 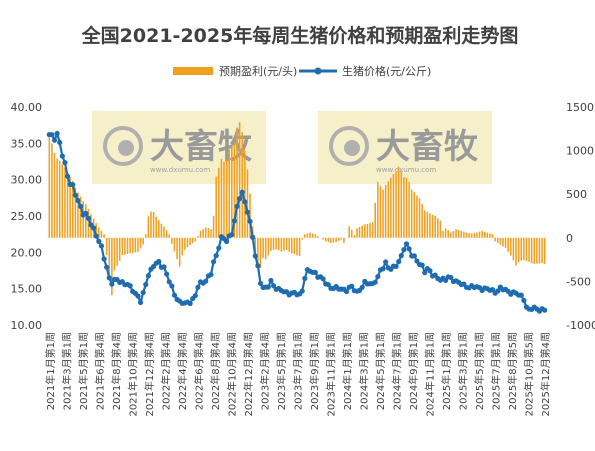 I want to click on x-tick-label: 2021年5月第1周, so click(x=83, y=371).